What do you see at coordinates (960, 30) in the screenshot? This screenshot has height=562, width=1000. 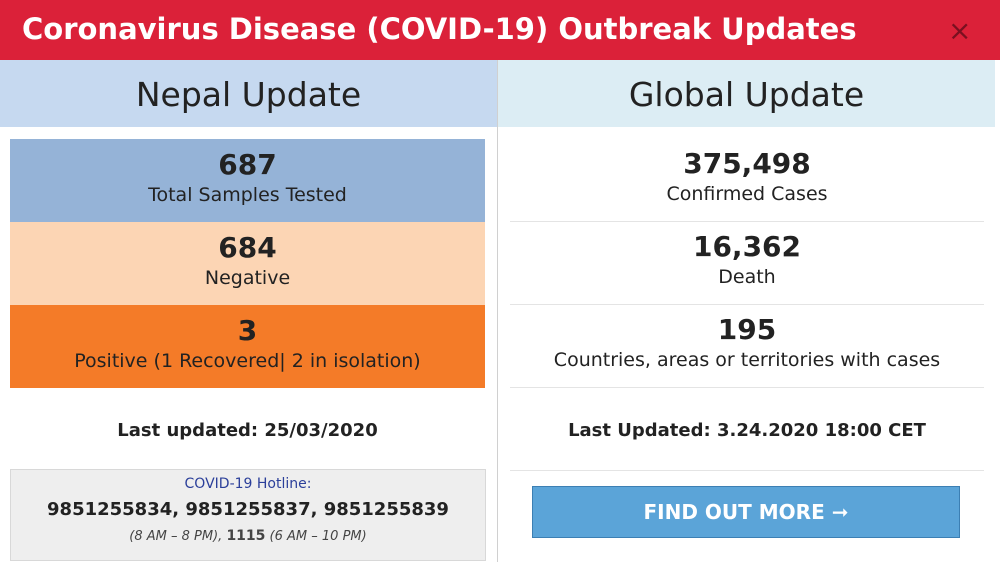 I see `close-button: ×` at bounding box center [960, 30].